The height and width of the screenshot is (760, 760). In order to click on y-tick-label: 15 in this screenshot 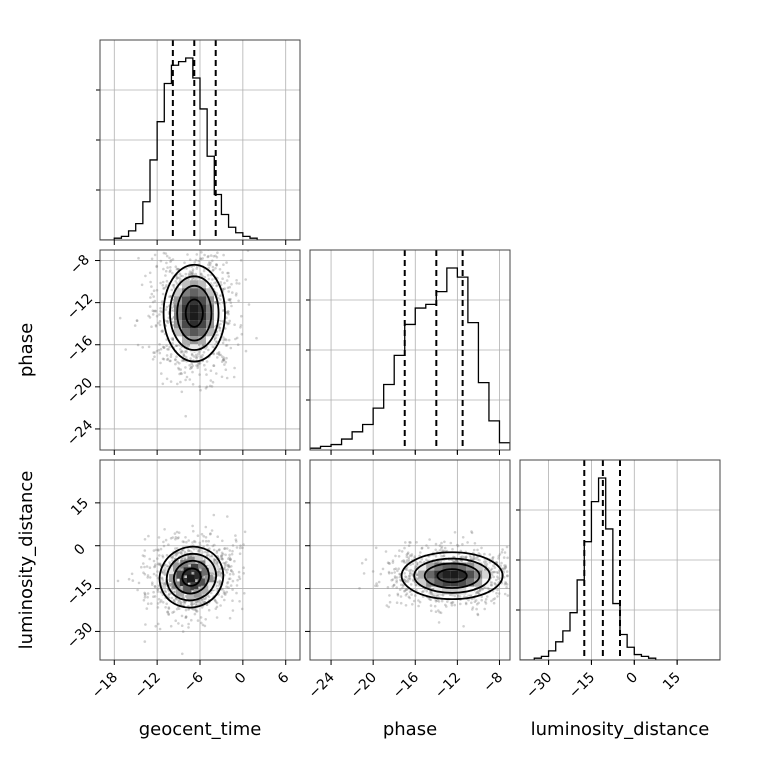, I will do `click(80, 507)`.